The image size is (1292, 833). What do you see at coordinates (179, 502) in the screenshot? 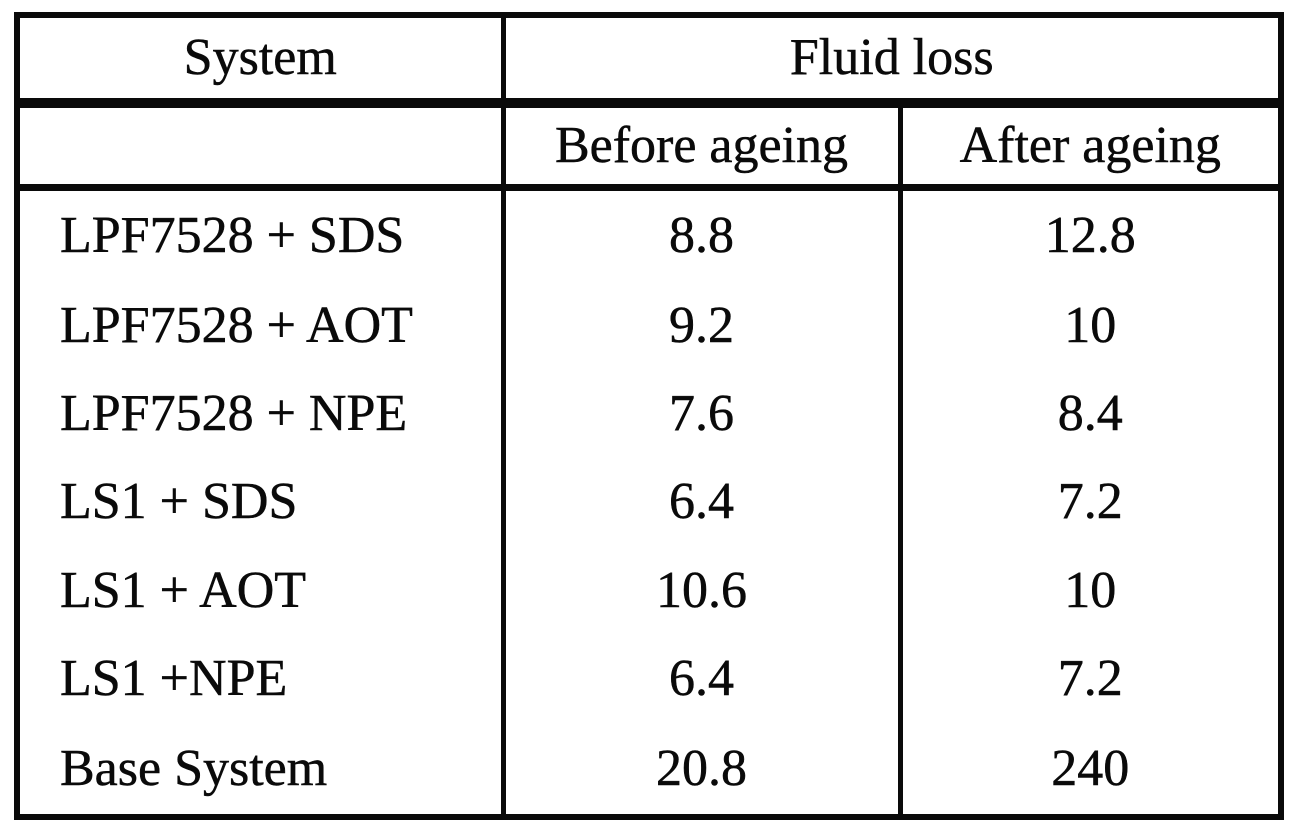
I see `system-name-cell: LS1 + SDS` at bounding box center [179, 502].